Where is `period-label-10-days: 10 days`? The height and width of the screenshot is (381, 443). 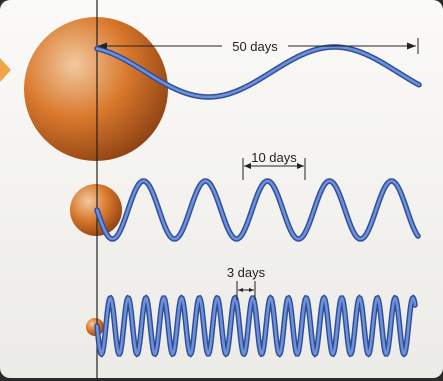
period-label-10-days: 10 days is located at coordinates (274, 157).